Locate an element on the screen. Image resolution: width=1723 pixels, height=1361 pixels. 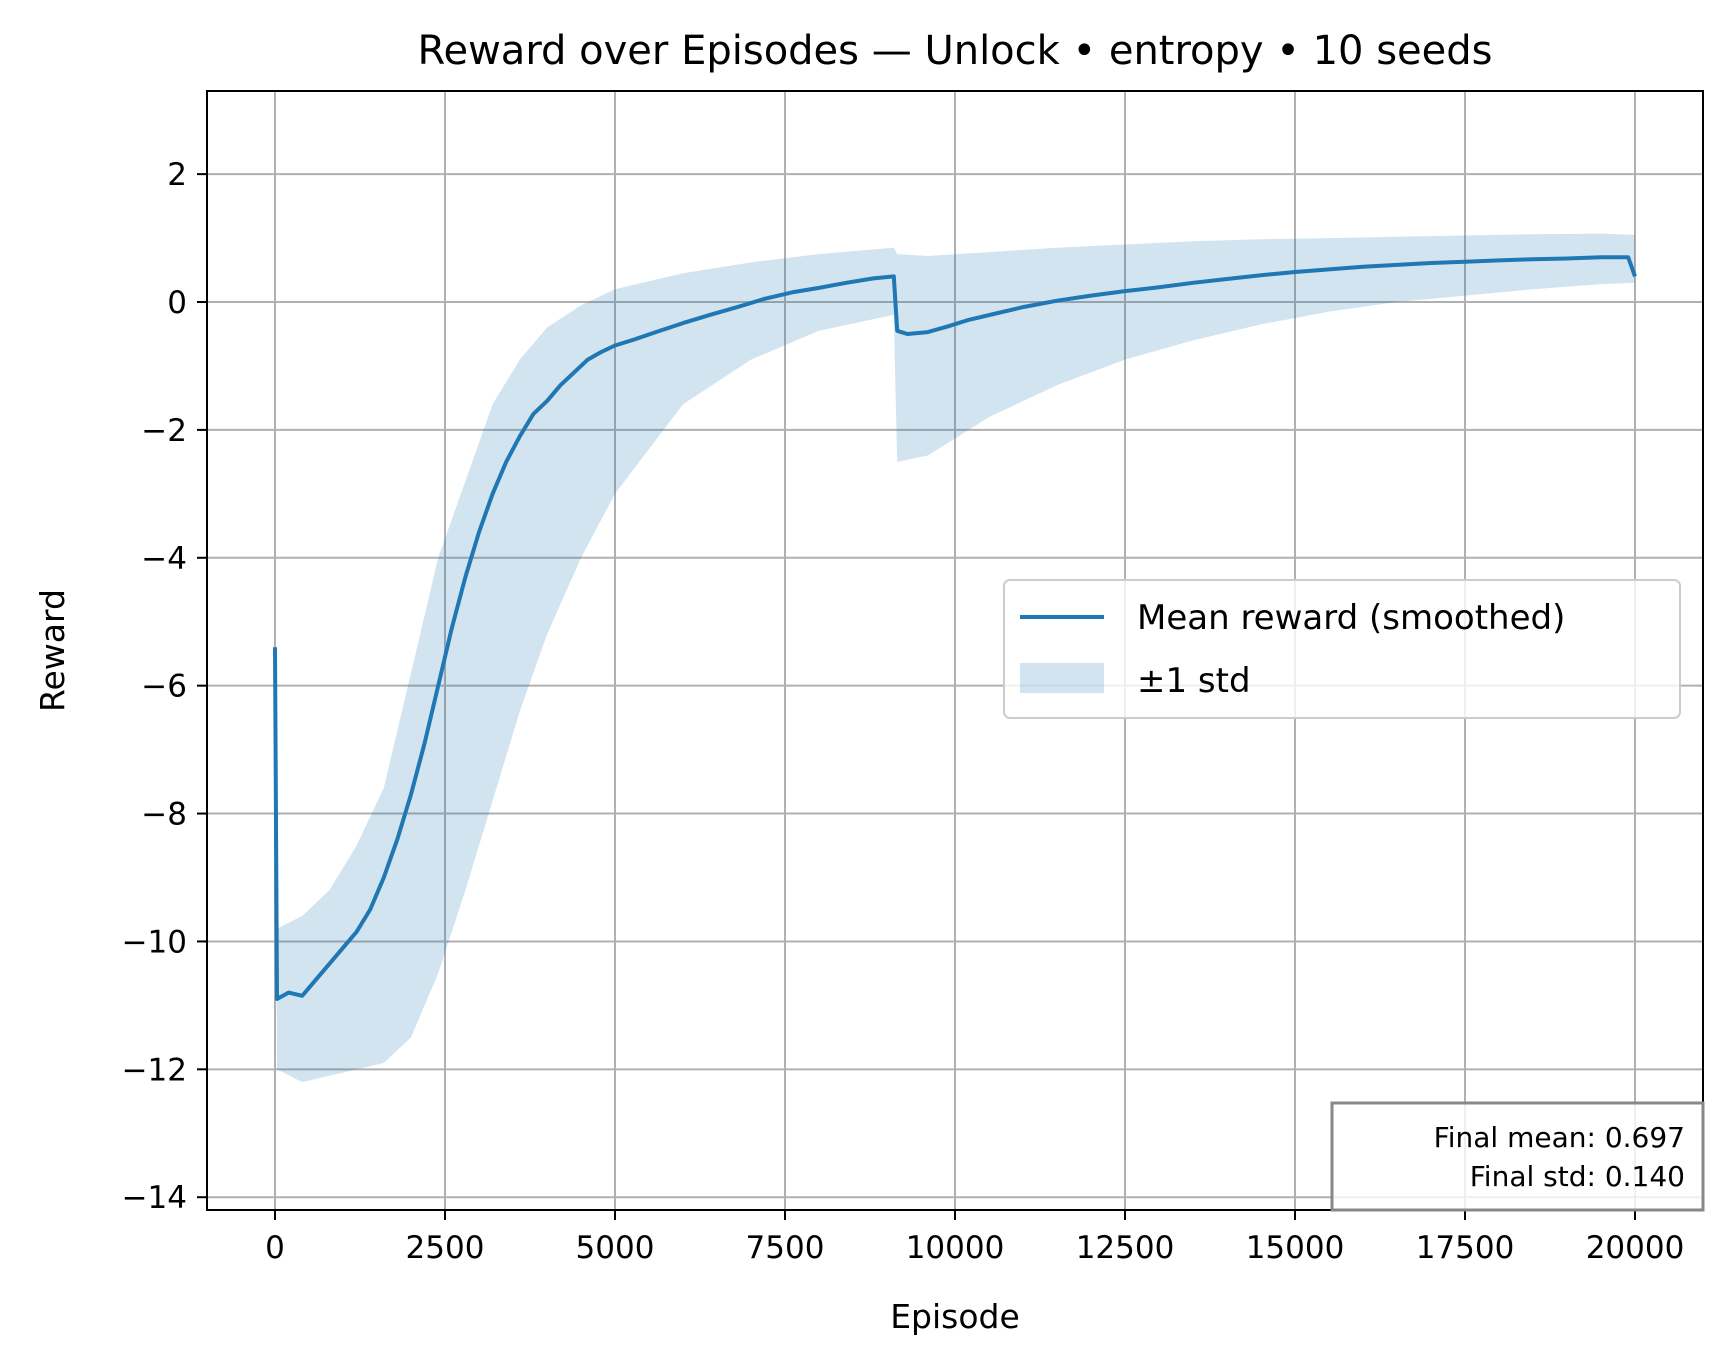
y-axis-label: Reward is located at coordinates (52, 650).